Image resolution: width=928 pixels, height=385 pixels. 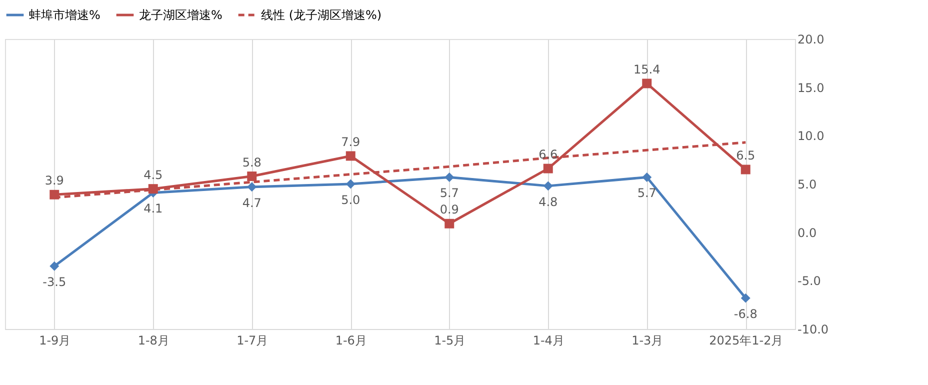 I want to click on data-label: 3.9, so click(x=54, y=181).